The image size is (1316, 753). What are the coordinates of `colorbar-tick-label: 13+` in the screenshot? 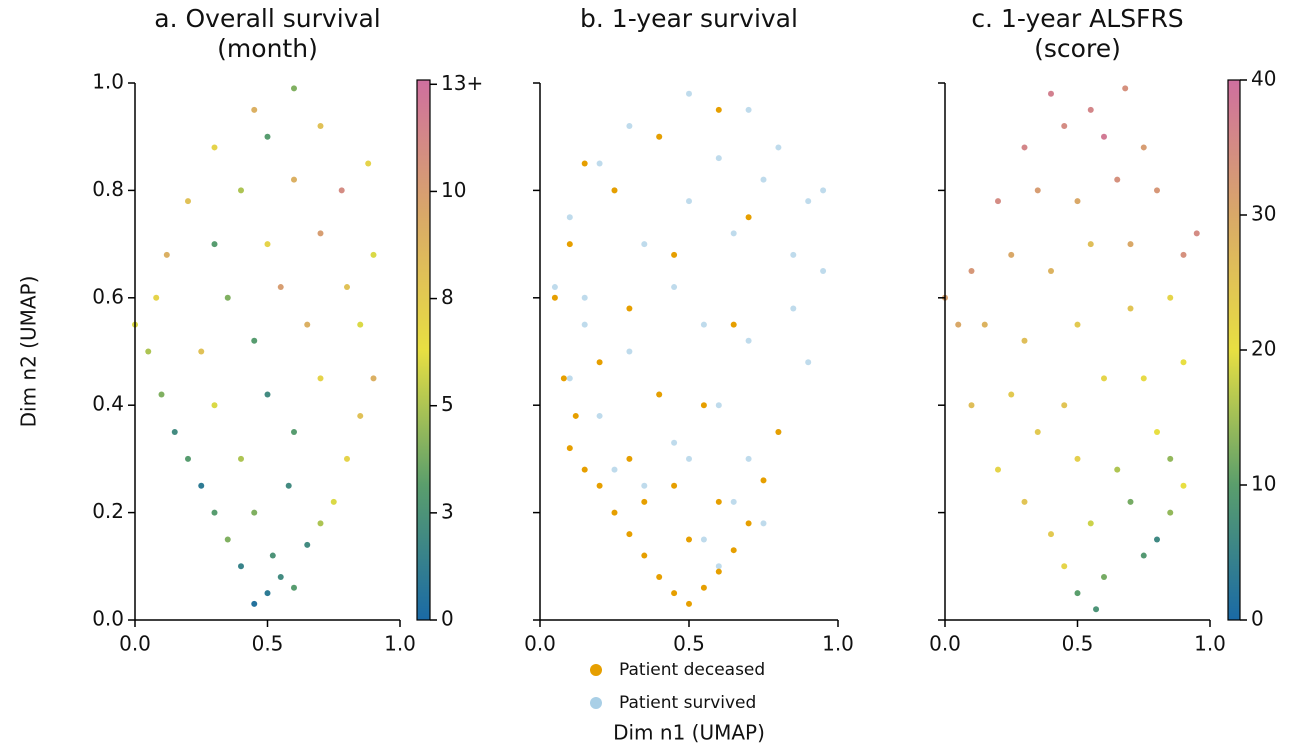 It's located at (462, 83).